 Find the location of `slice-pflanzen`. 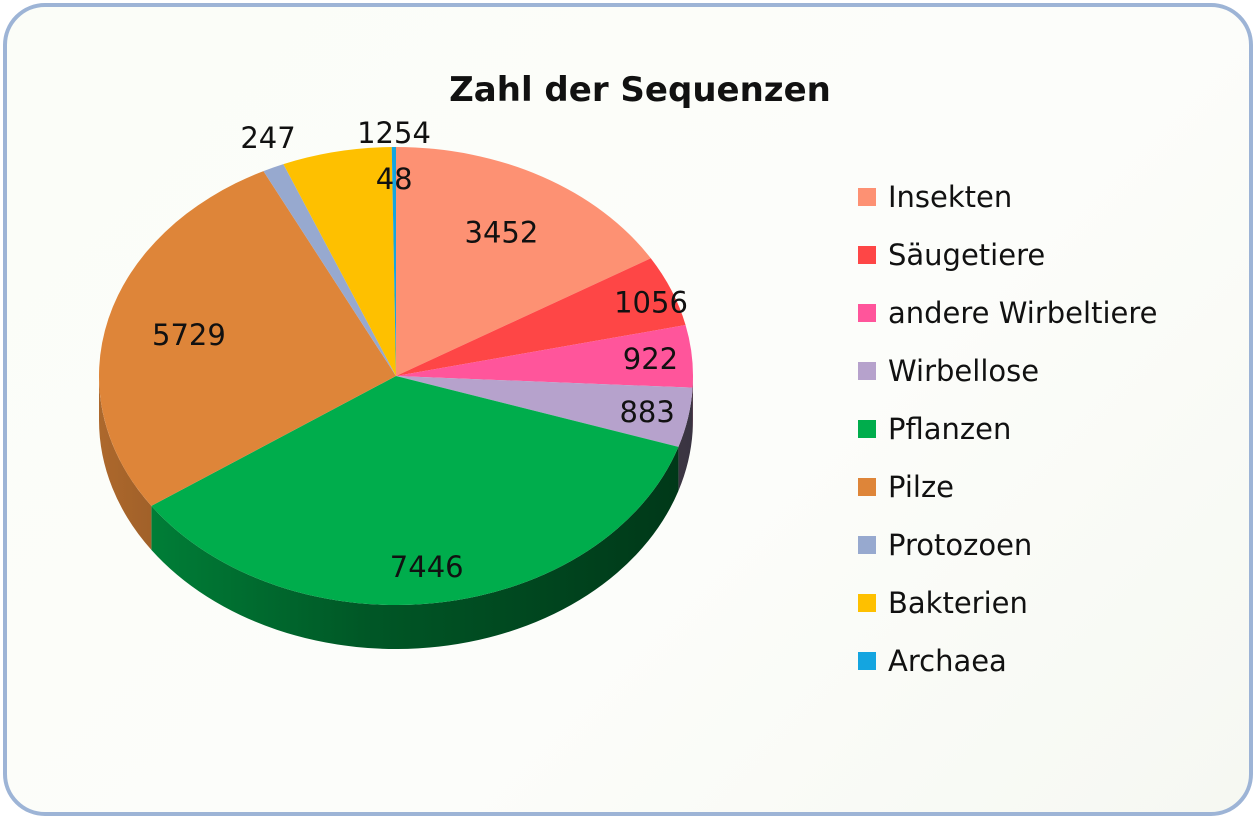

slice-pflanzen is located at coordinates (415, 490).